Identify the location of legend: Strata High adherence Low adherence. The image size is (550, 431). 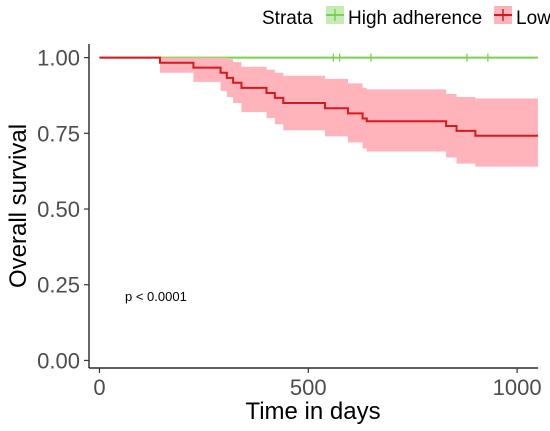
(406, 17).